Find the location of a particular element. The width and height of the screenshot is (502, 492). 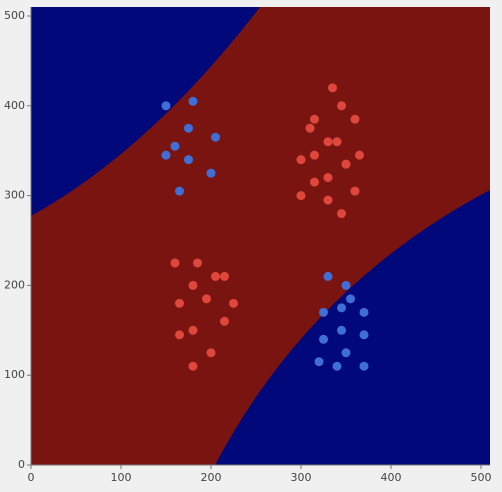

y-tick-label: 500 is located at coordinates (14, 15).